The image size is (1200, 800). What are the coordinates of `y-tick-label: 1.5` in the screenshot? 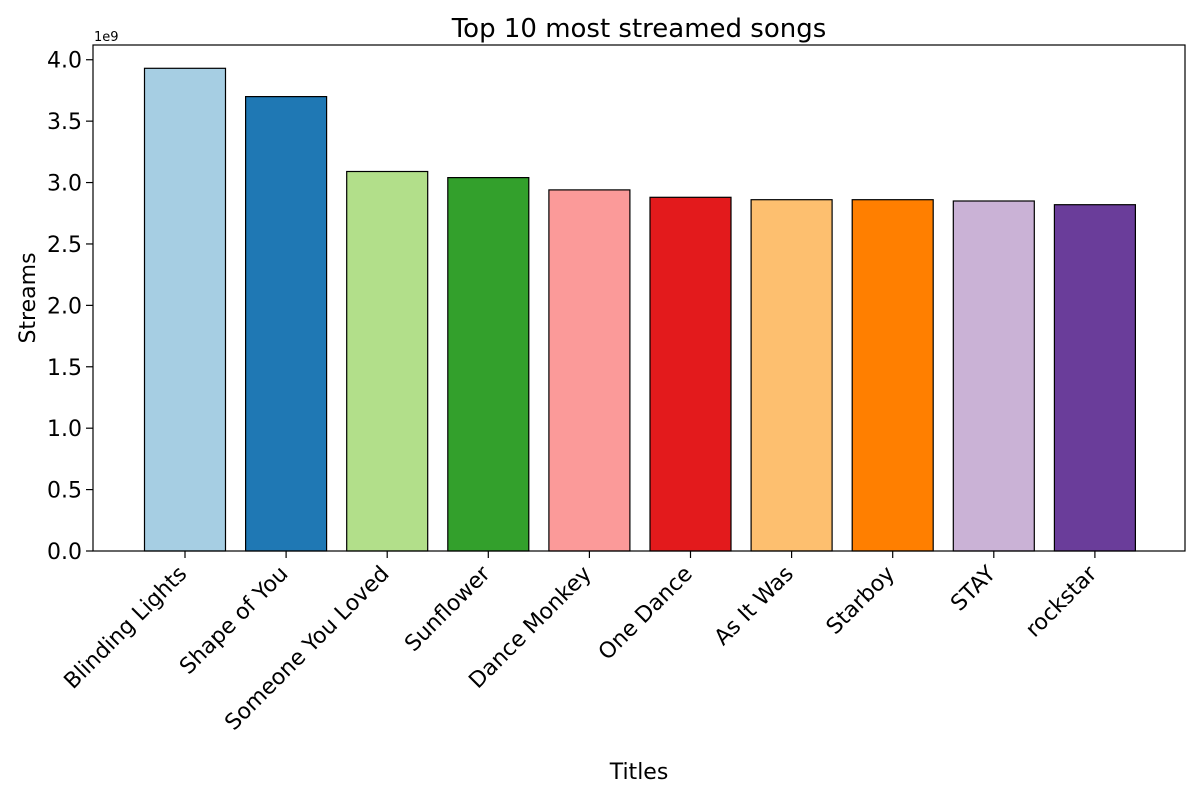 It's located at (64, 368).